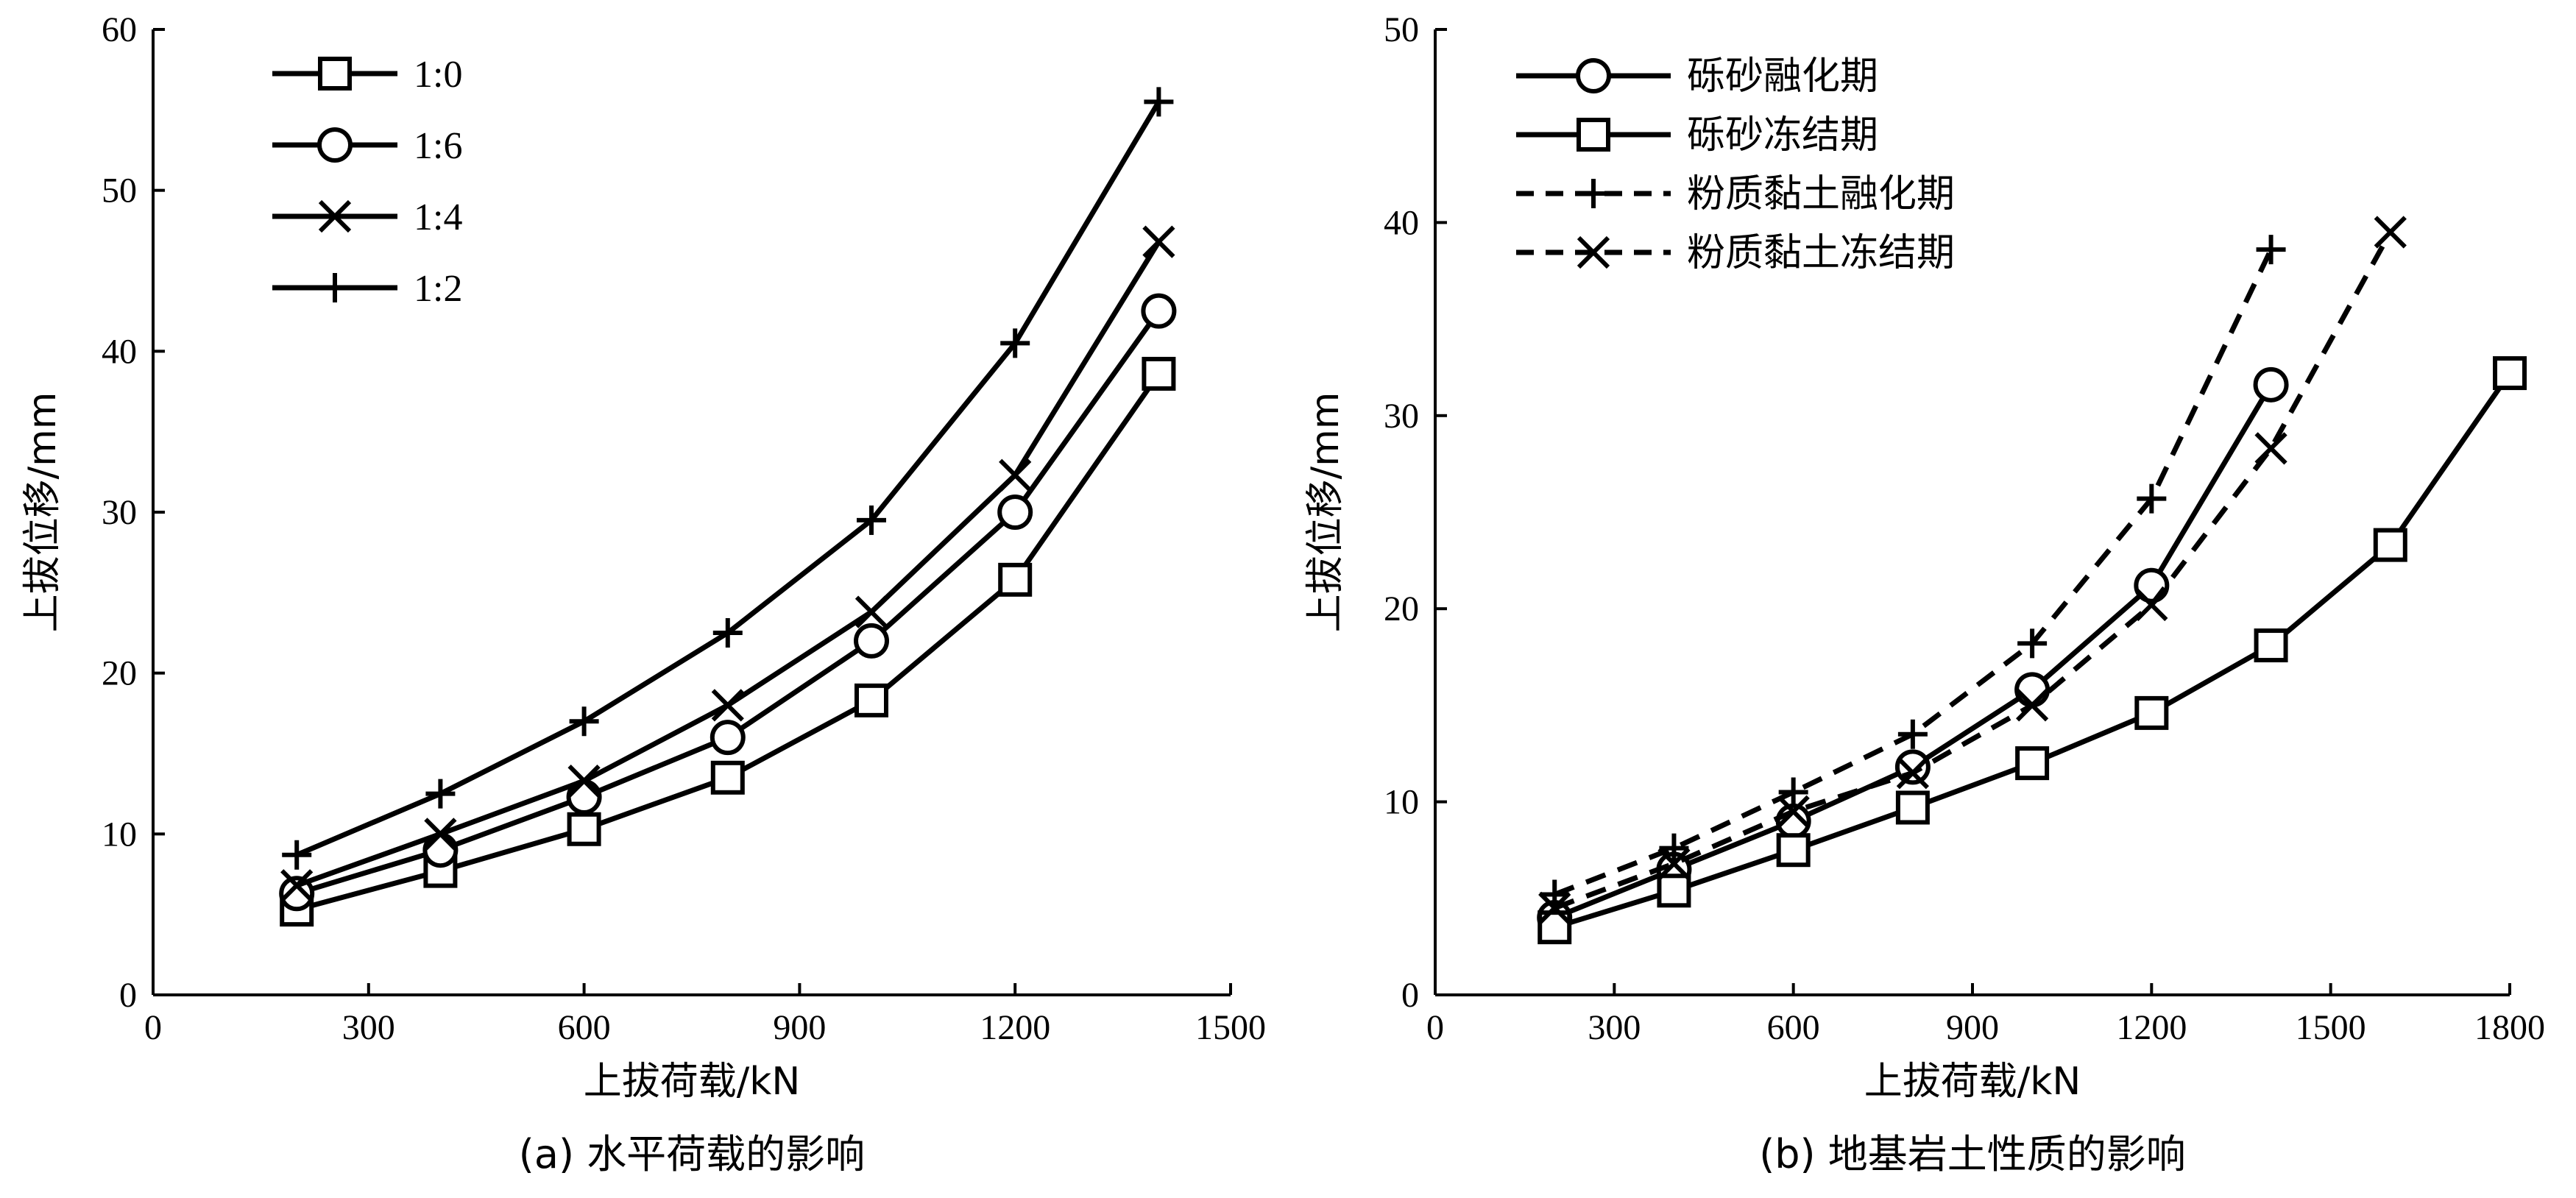  Describe the element at coordinates (438, 75) in the screenshot. I see `legend-label: 1:0` at that location.